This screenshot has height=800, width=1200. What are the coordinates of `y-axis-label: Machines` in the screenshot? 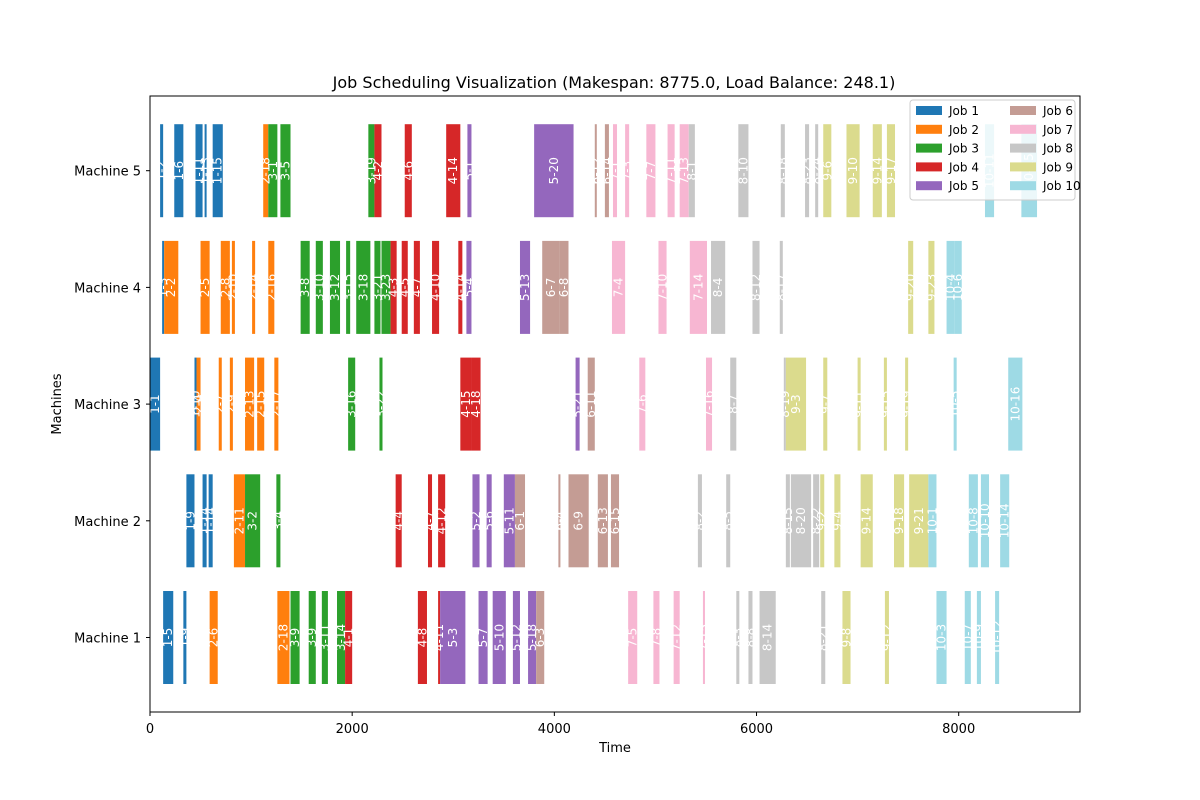 It's located at (57, 403).